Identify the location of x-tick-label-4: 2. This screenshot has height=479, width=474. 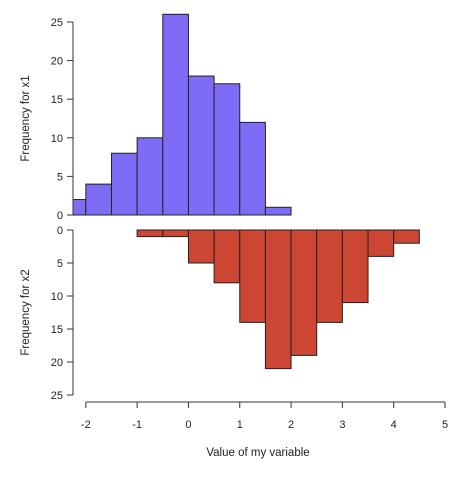
(291, 425).